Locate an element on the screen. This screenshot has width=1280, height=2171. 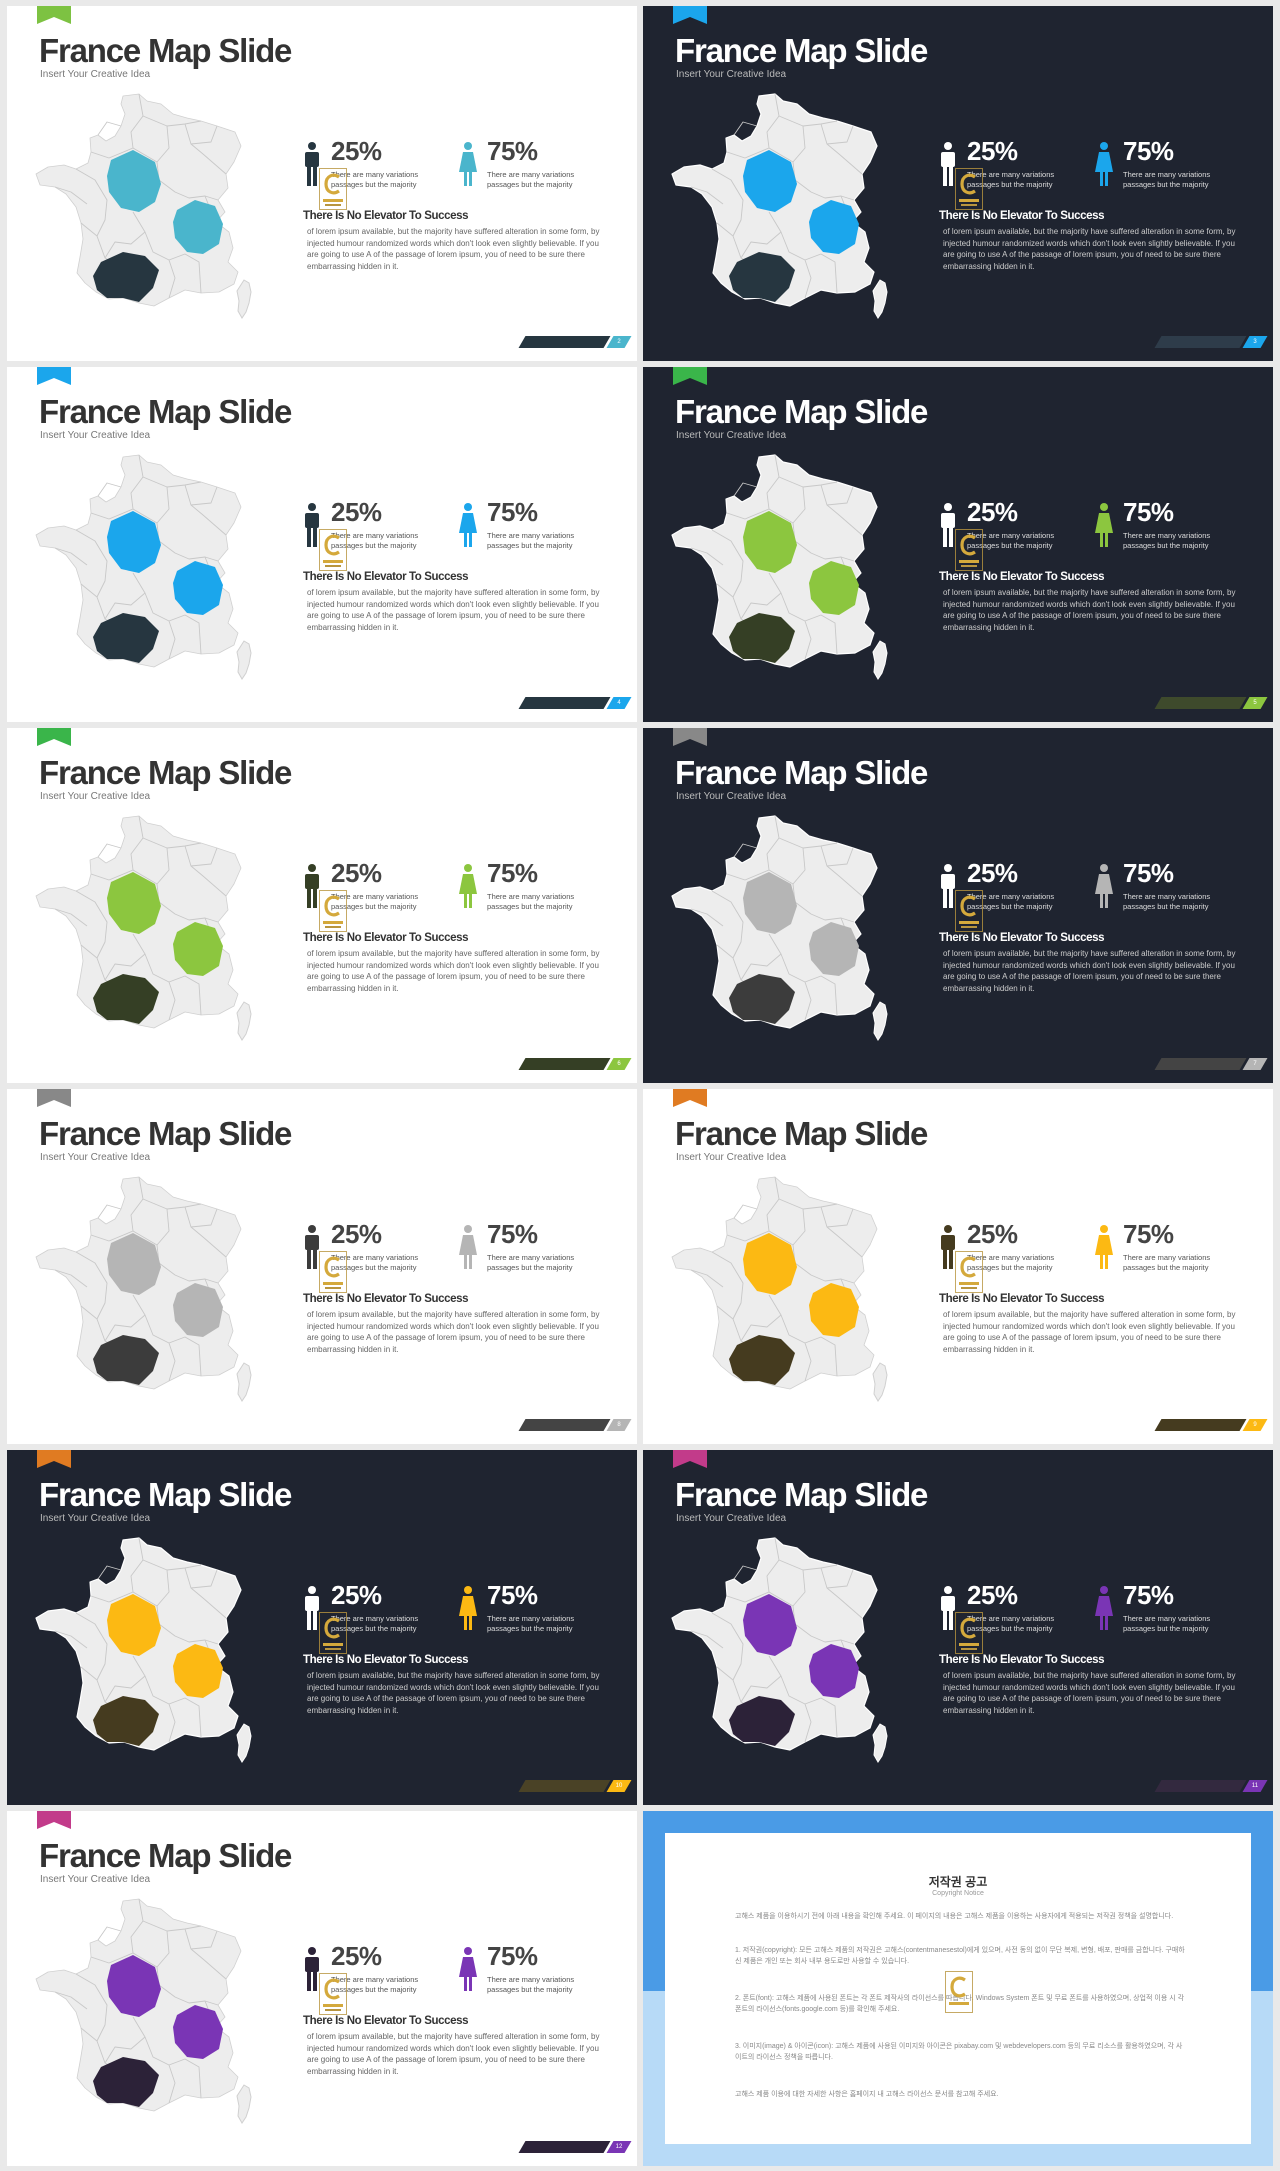
page-number: 7 is located at coordinates (1255, 1064).